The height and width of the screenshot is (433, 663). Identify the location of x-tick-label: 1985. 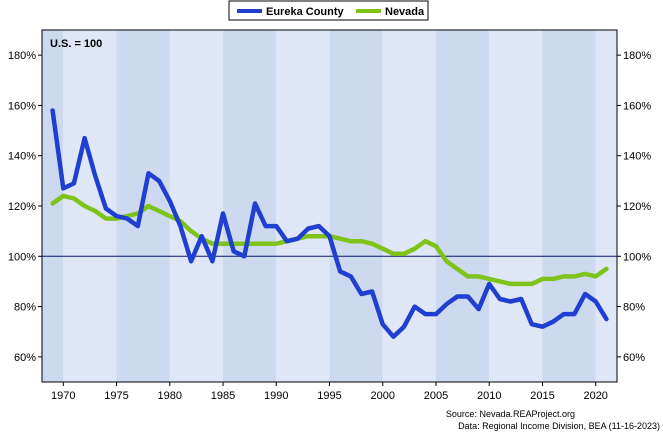
(223, 396).